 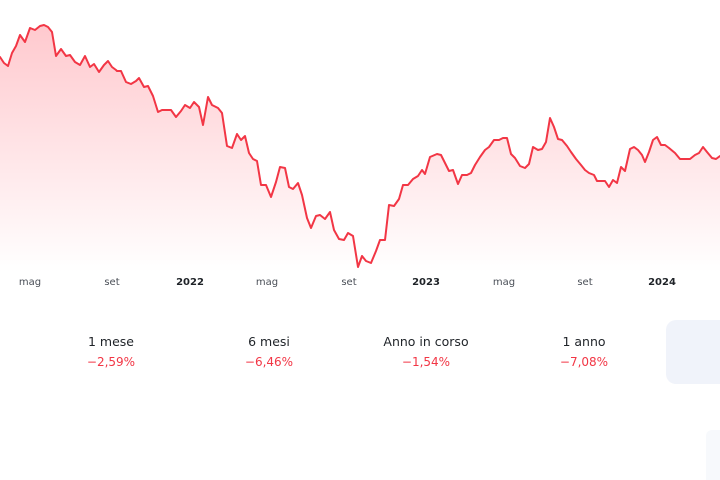 What do you see at coordinates (662, 282) in the screenshot?
I see `x-axis-label: 2024` at bounding box center [662, 282].